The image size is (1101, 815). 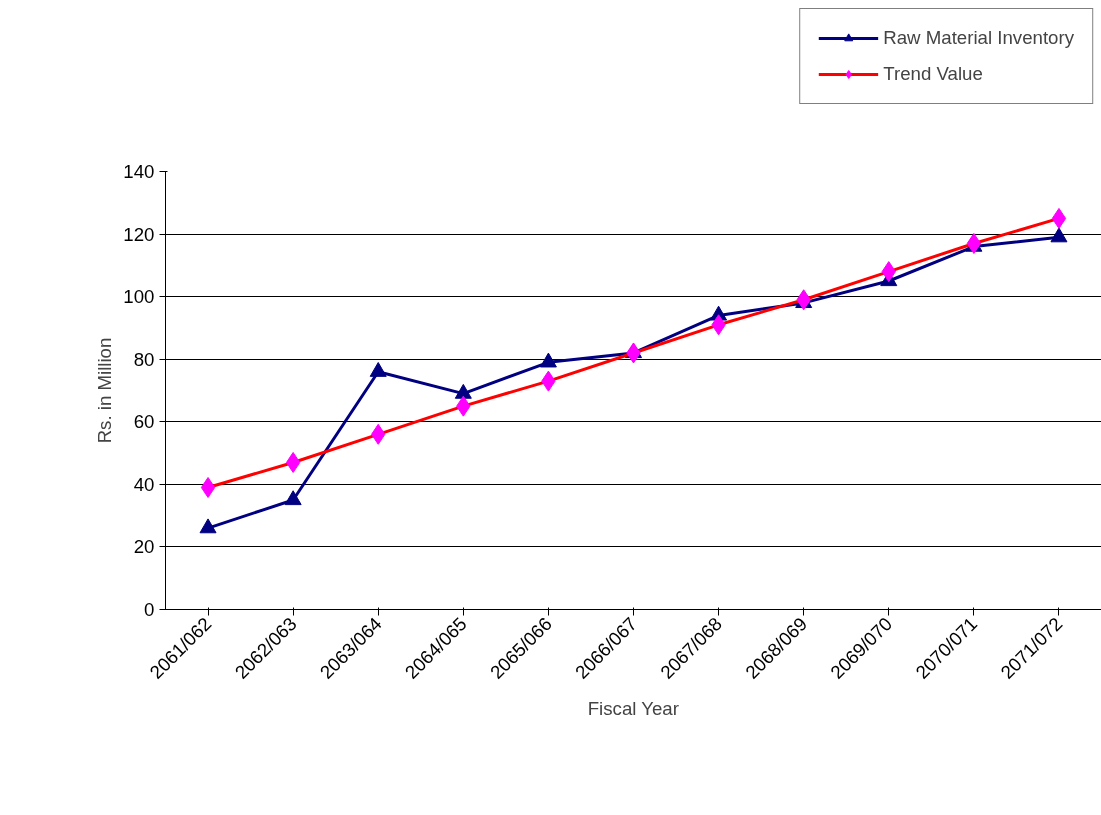 What do you see at coordinates (144, 422) in the screenshot?
I see `y-tick-label: 60` at bounding box center [144, 422].